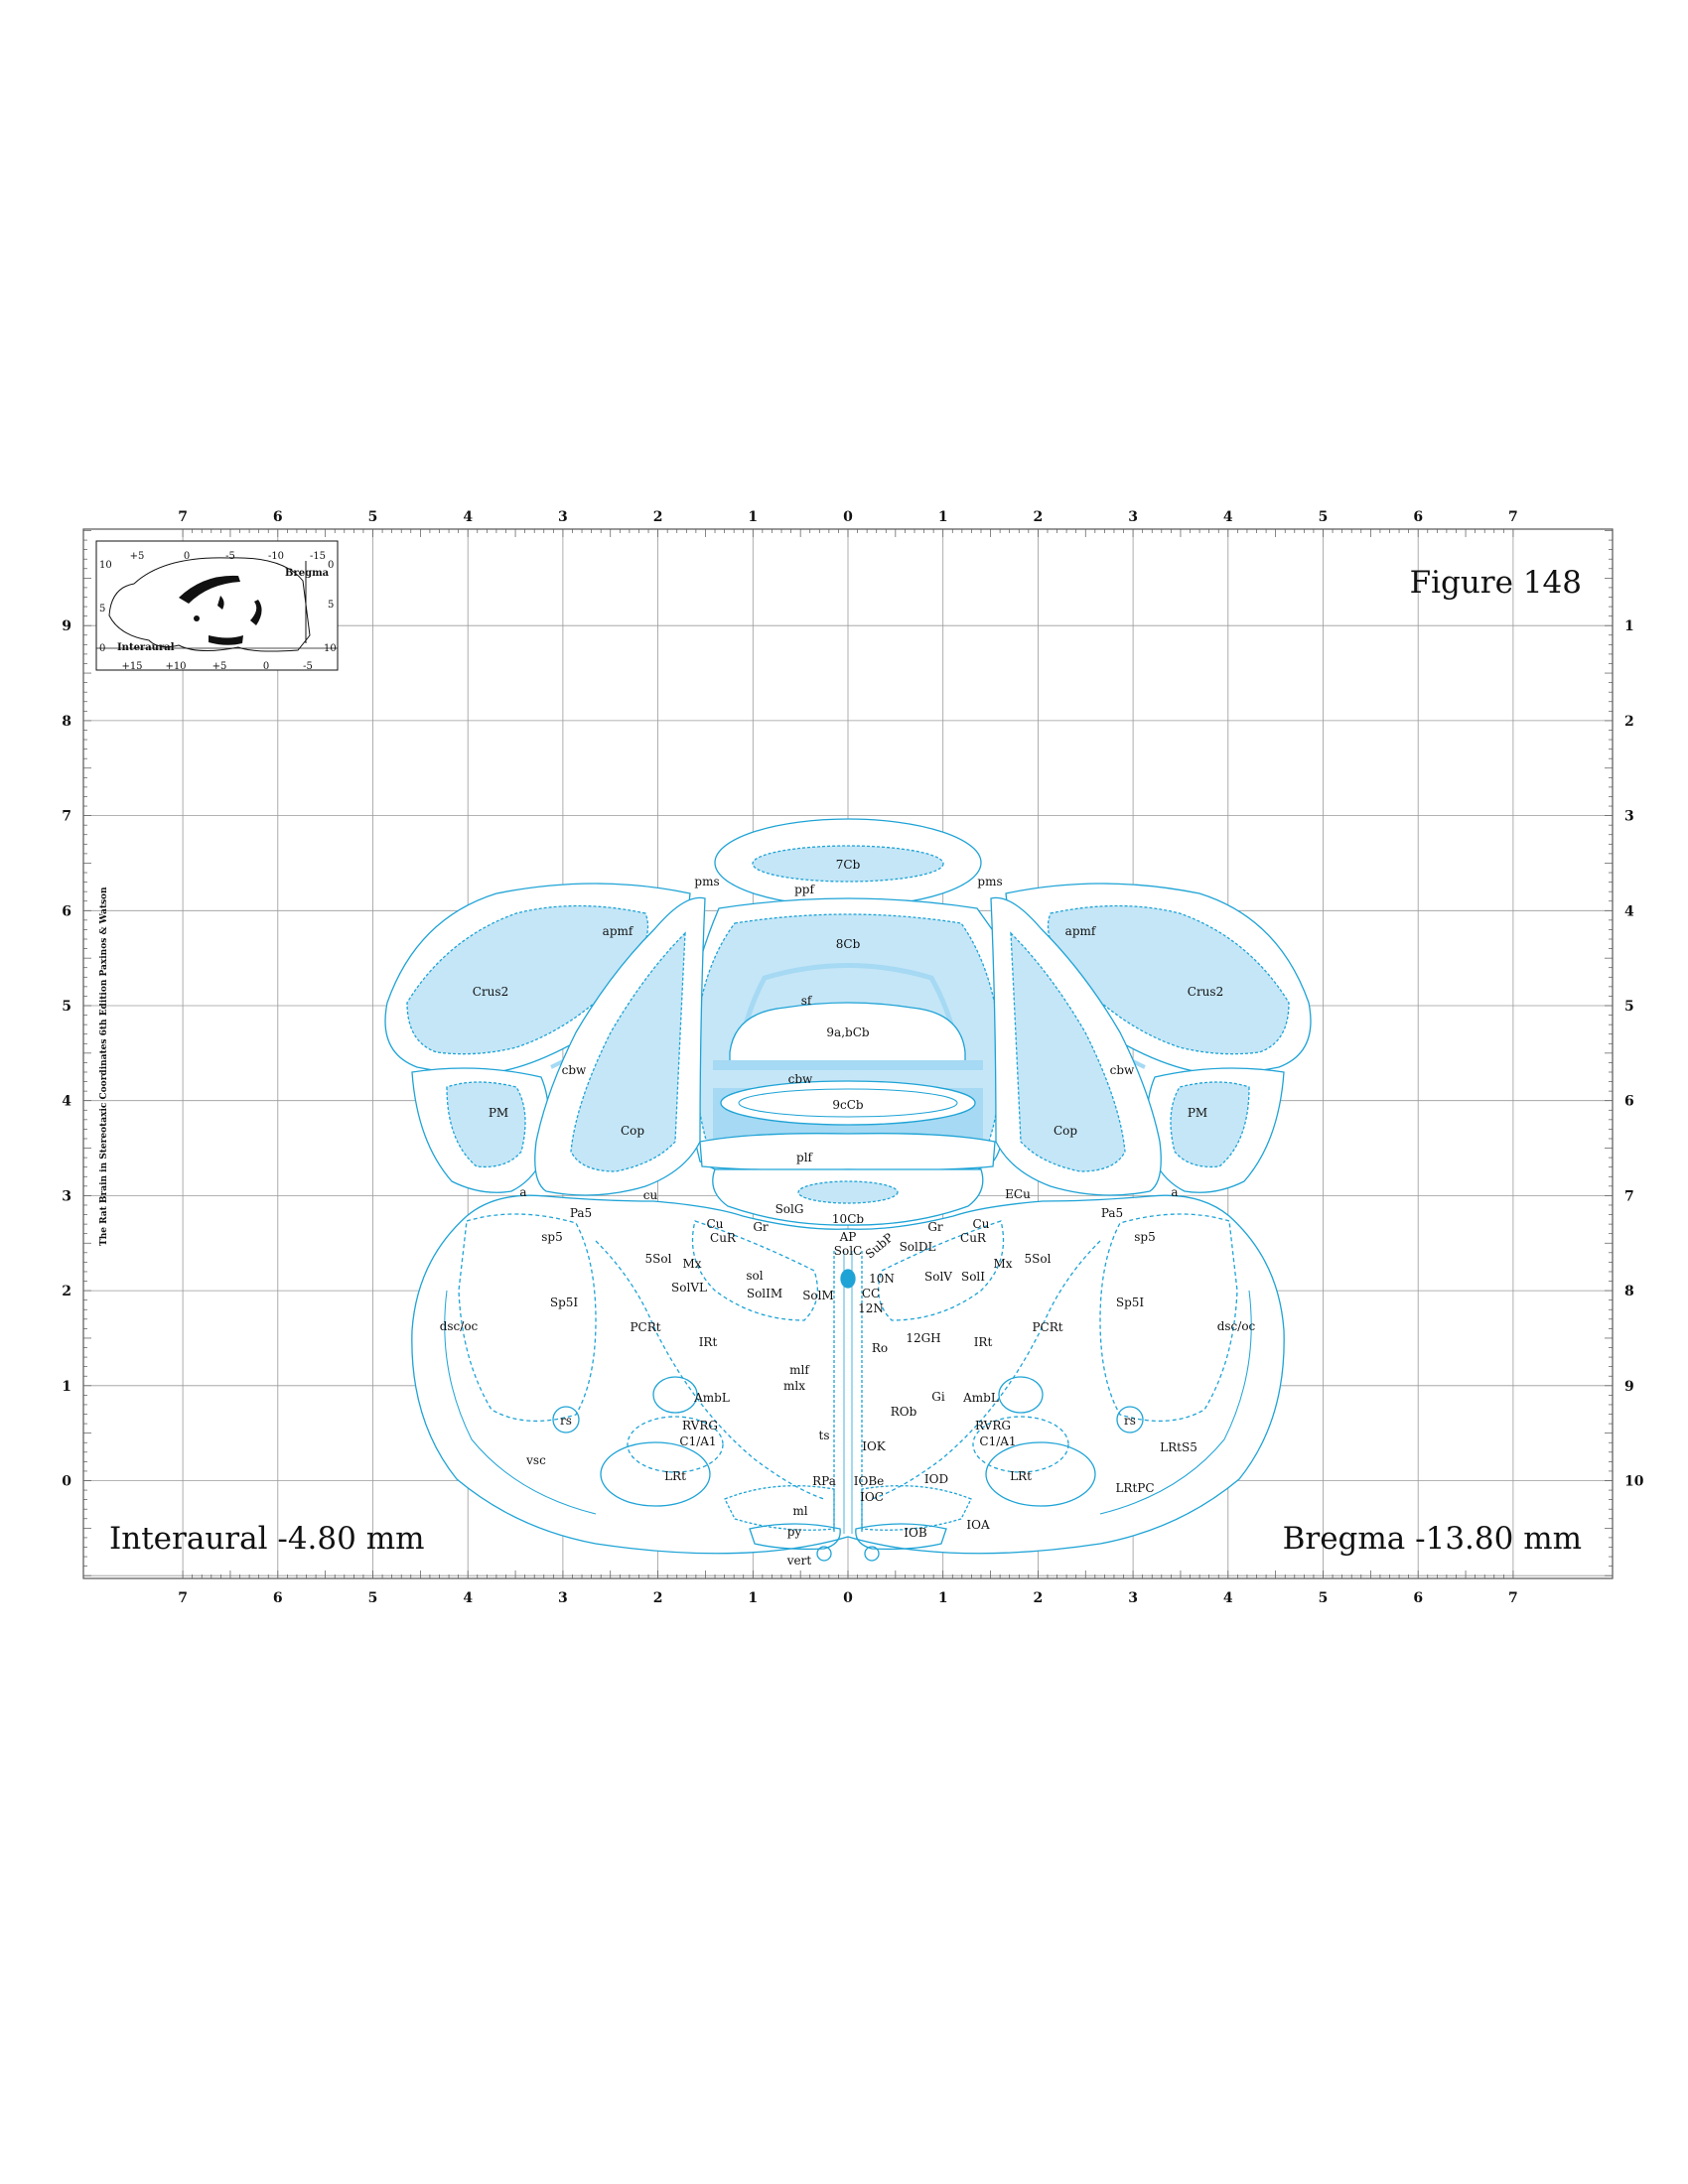 The image size is (1688, 2184). I want to click on region-label: IOA, so click(978, 1525).